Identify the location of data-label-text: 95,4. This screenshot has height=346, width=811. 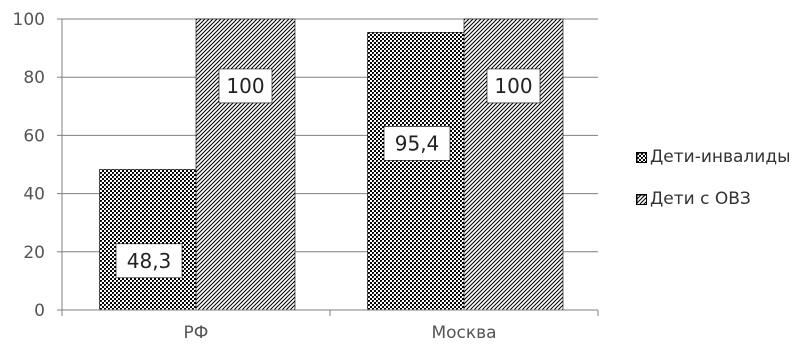
(417, 143).